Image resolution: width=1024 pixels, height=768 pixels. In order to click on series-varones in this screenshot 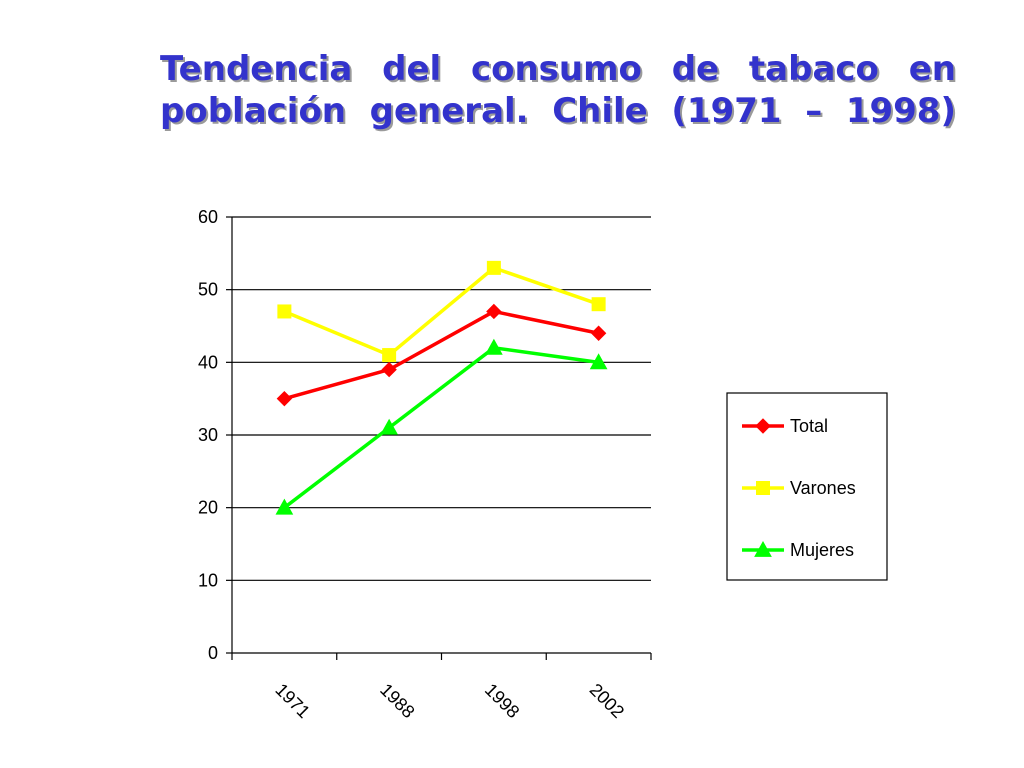, I will do `click(441, 311)`.